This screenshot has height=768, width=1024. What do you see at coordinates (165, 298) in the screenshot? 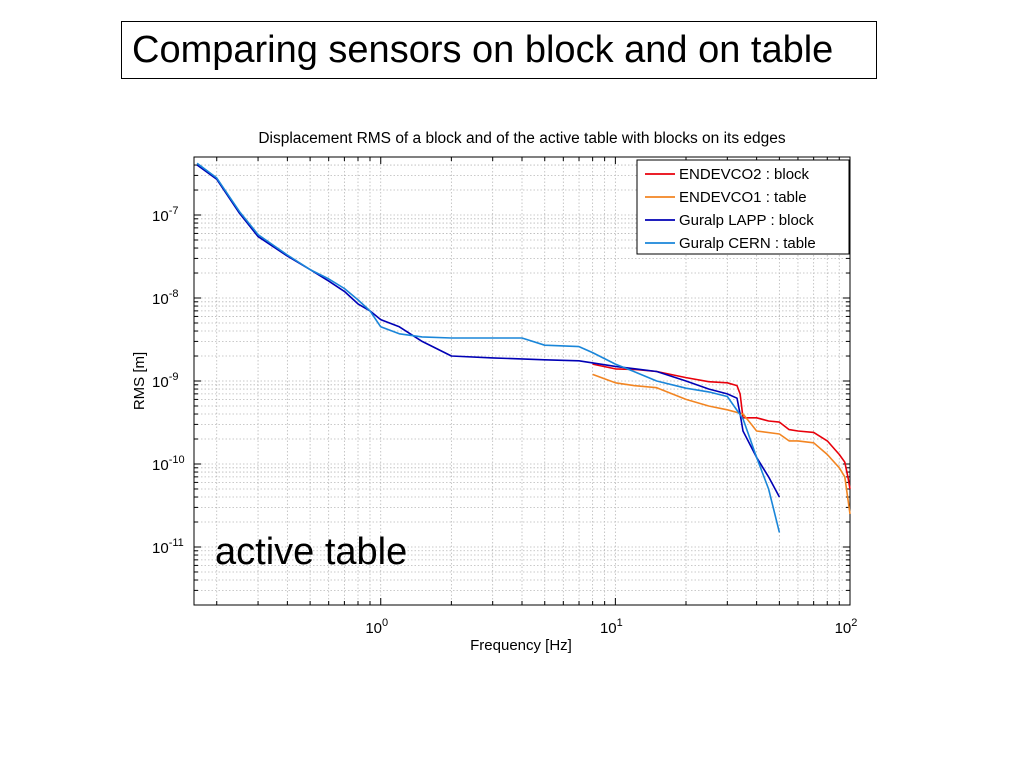
I see `y-tick-label: 10⁻⁸` at bounding box center [165, 298].